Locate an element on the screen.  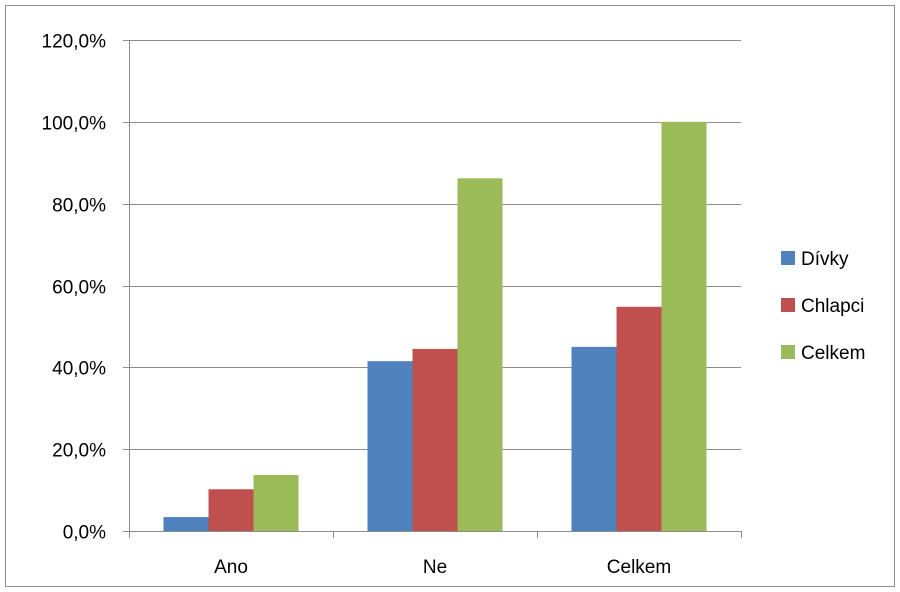
y-tick-labels: 0,0% 20,0% 40,0% 60,0% 80,0% 100,0% 120,0% is located at coordinates (74, 288).